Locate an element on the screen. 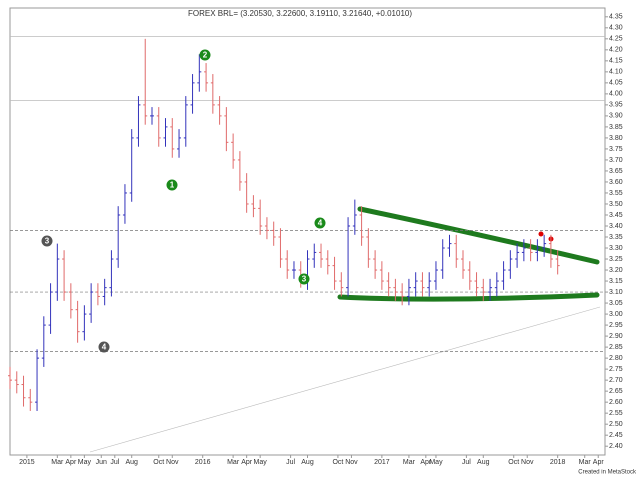 This screenshot has width=640, height=480. y-tick-label: 3.45 is located at coordinates (616, 215).